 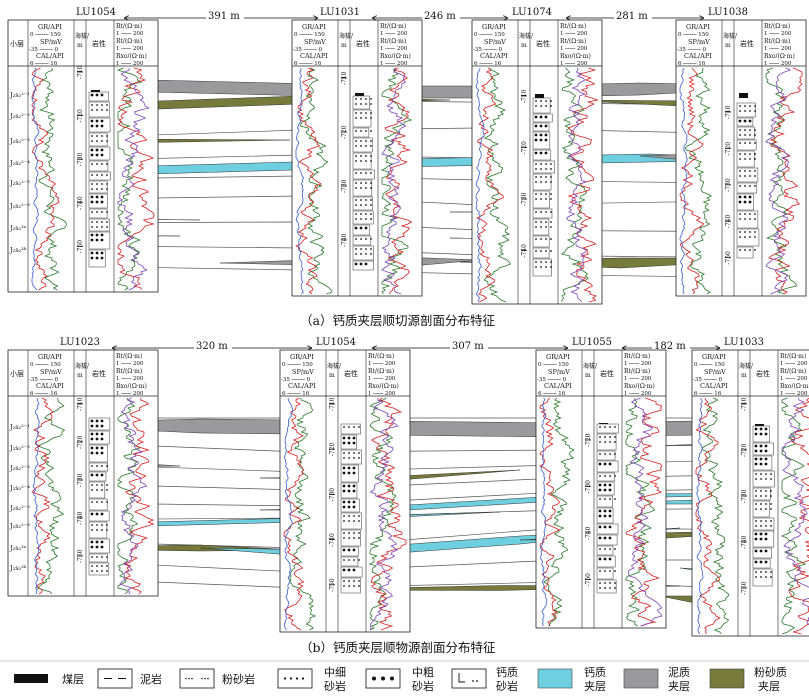 I want to click on header-litho: 岩性, so click(x=607, y=373).